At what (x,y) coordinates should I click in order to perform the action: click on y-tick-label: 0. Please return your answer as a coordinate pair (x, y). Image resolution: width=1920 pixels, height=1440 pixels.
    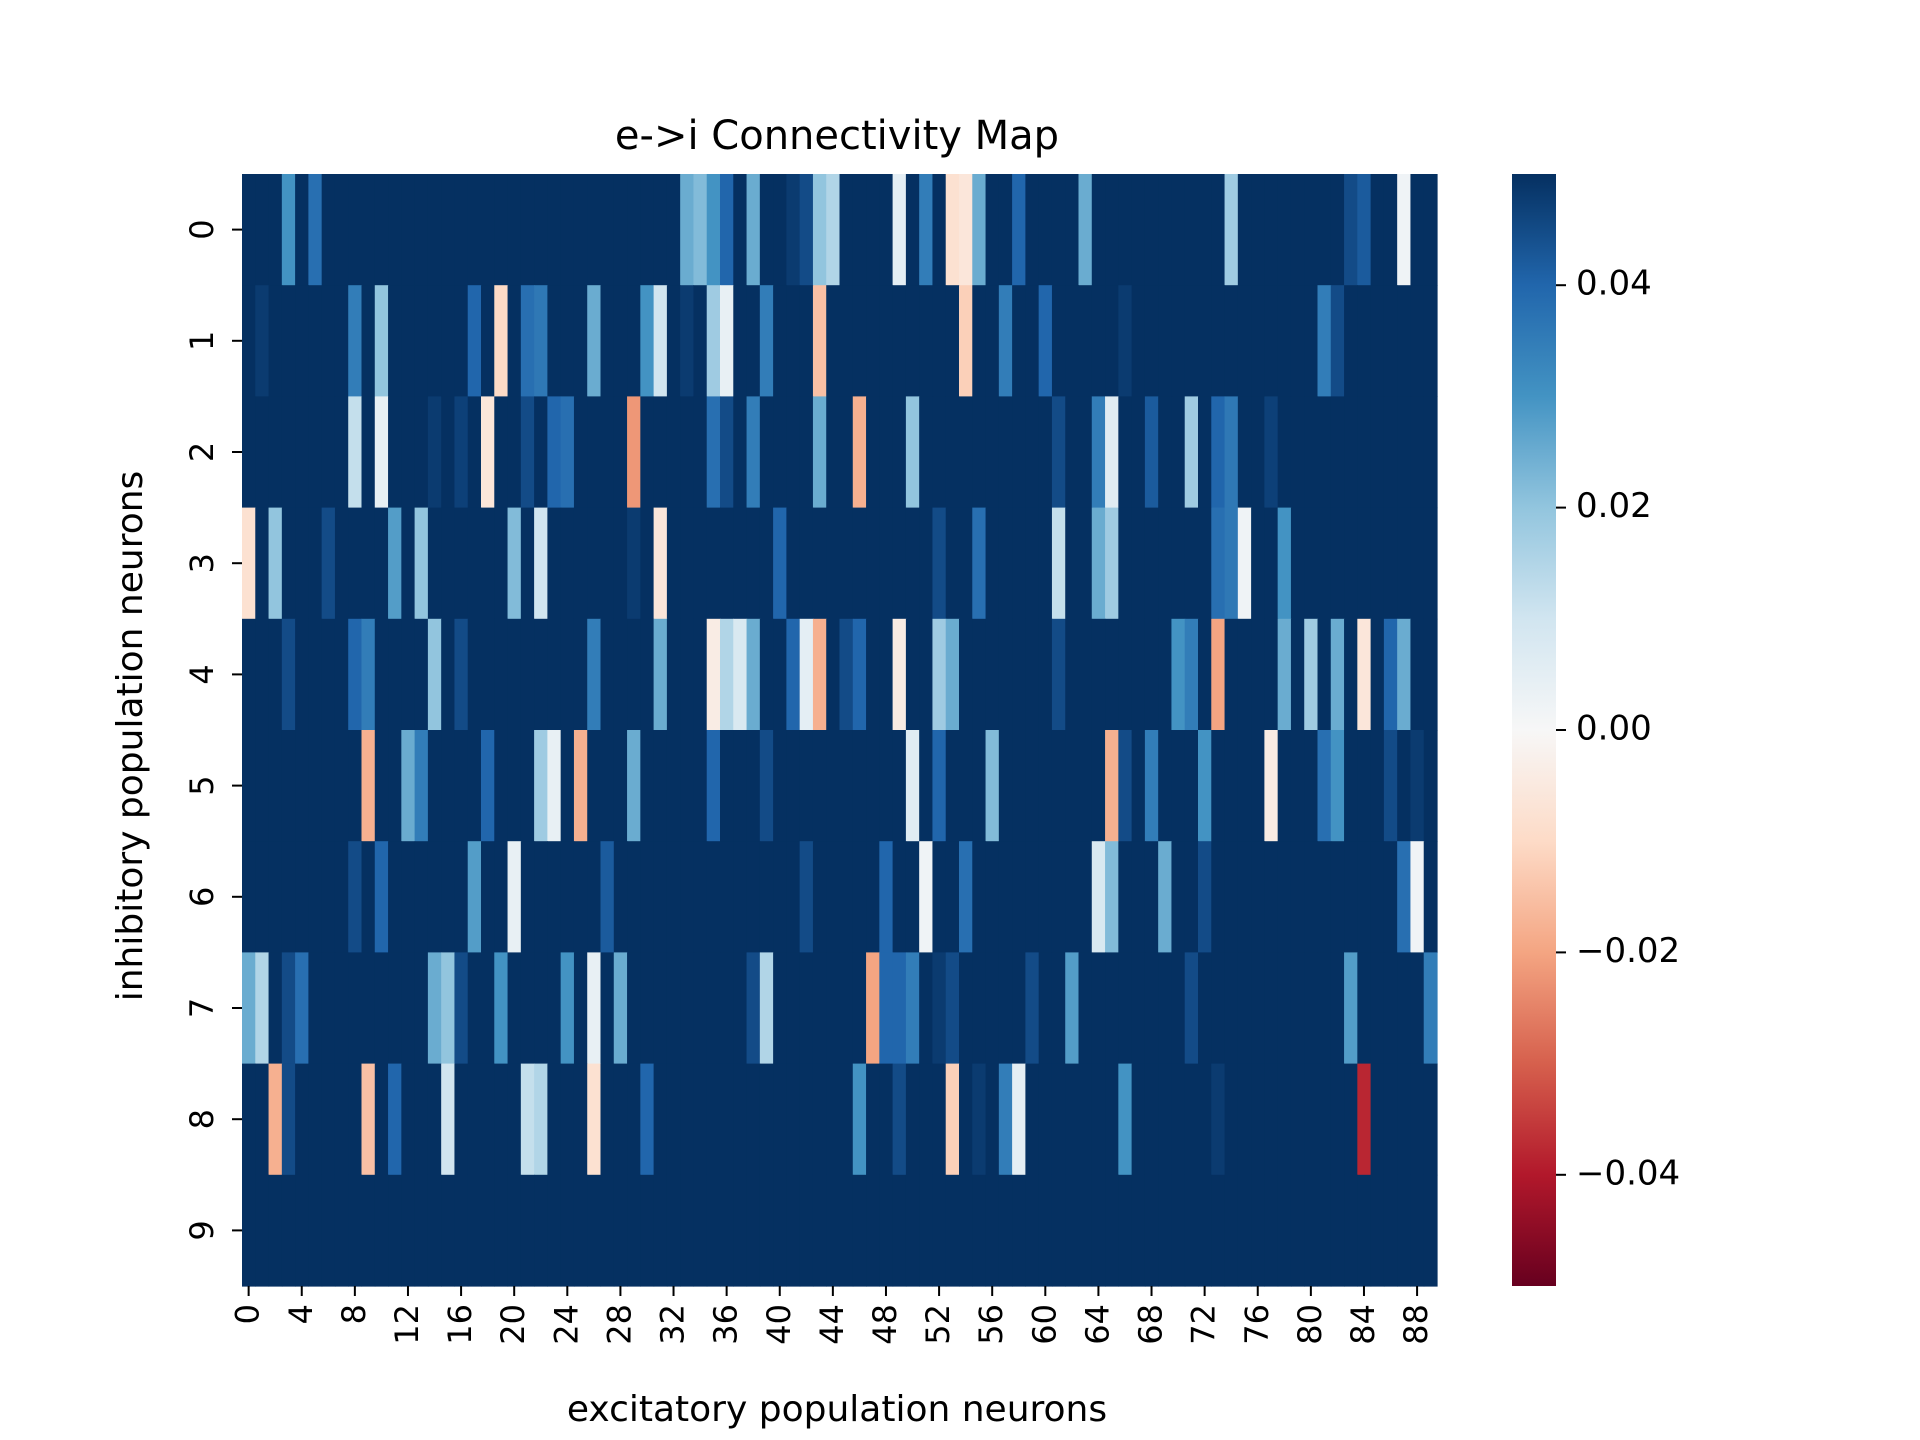
    Looking at the image, I should click on (202, 229).